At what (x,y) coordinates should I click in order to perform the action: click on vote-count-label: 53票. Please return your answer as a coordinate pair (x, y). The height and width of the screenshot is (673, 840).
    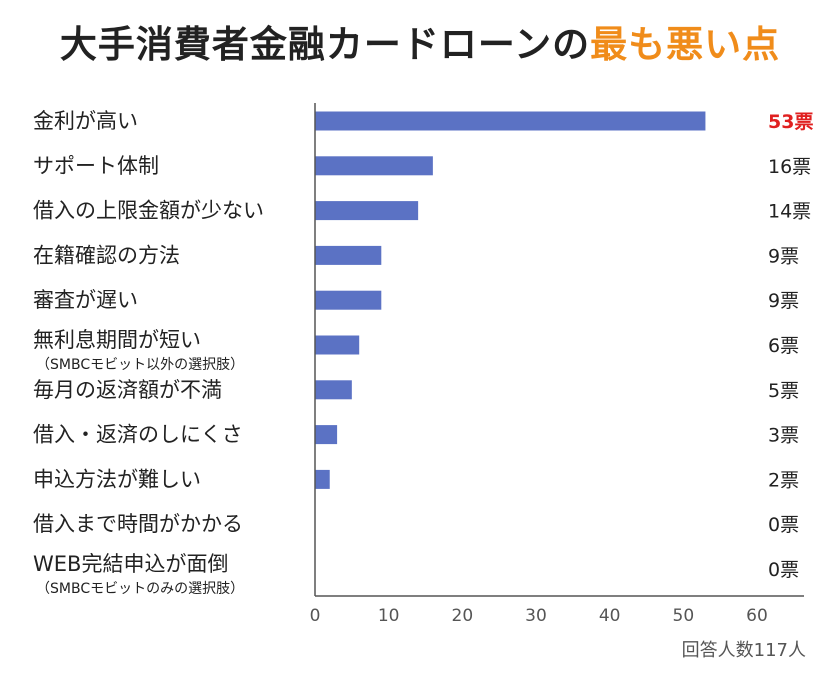
    Looking at the image, I should click on (790, 122).